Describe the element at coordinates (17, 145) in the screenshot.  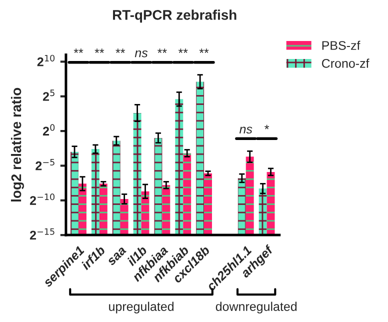
I see `y-axis-title: log2 relative ratio` at that location.